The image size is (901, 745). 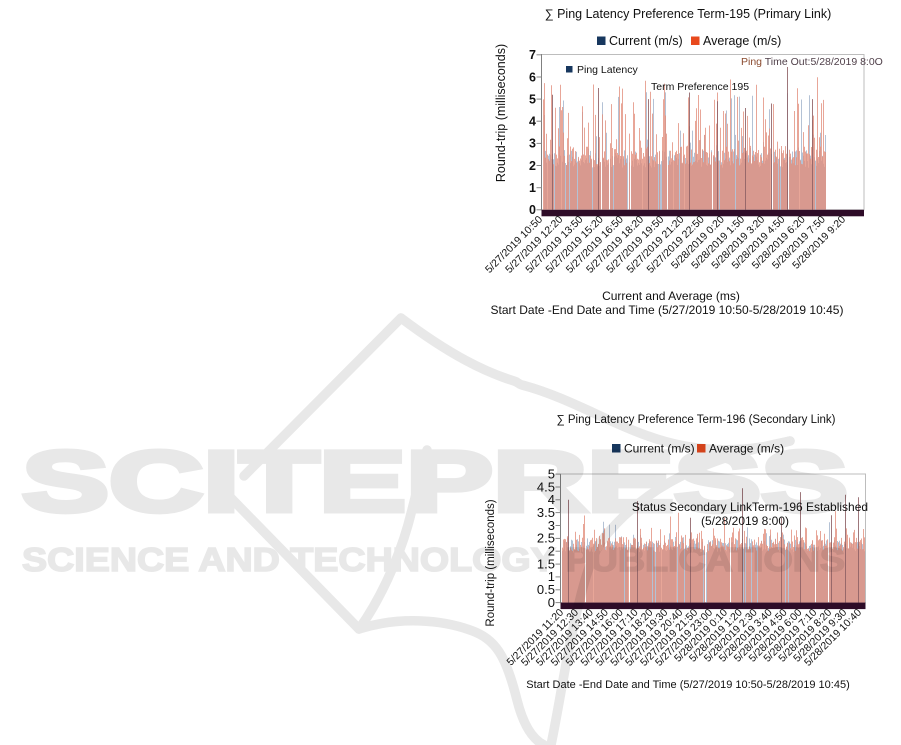 I want to click on svg-text: Ping Time Out:5/28/2019 8:0O, so click(x=812, y=62).